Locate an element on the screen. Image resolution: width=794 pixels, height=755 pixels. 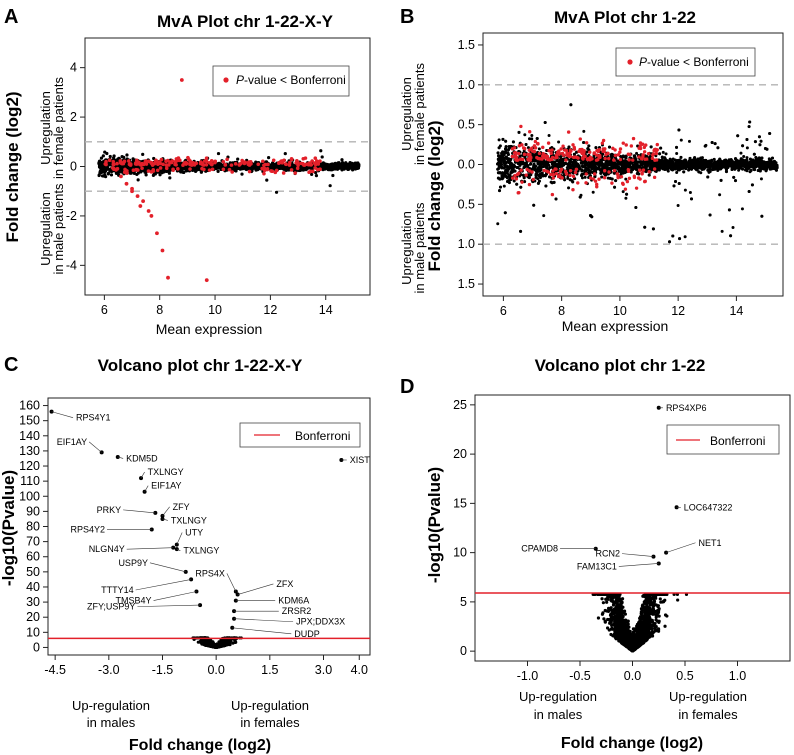
panel-a-highlight-points is located at coordinates (164, 180).